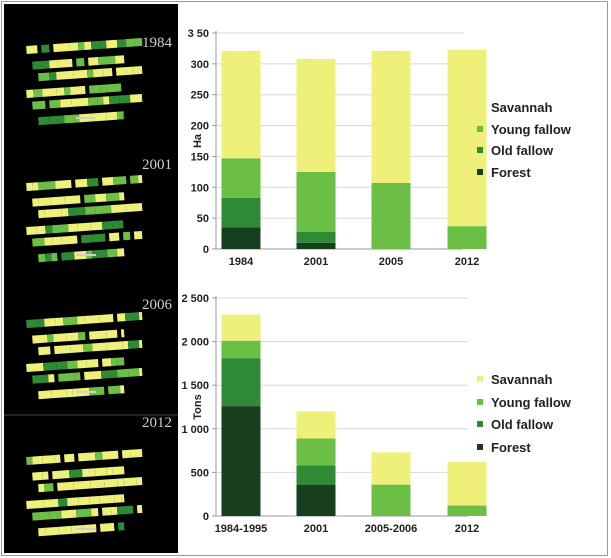 The height and width of the screenshot is (558, 611). What do you see at coordinates (241, 529) in the screenshot?
I see `x-tick-label: 1984-1995` at bounding box center [241, 529].